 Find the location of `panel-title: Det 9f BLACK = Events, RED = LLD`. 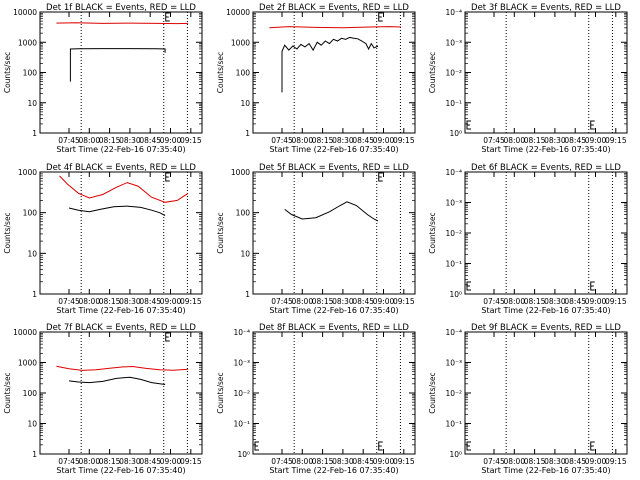

panel-title: Det 9f BLACK = Events, RED = LLD is located at coordinates (546, 328).